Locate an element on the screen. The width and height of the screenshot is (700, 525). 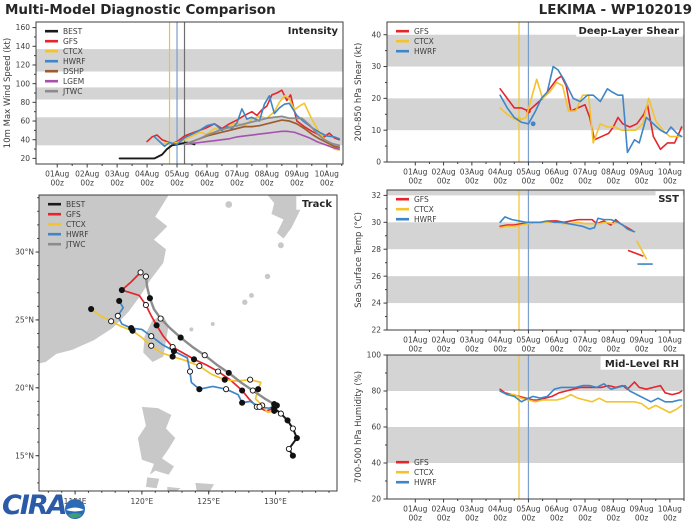
map-lat-label: 25°N is located at coordinates (24, 320).